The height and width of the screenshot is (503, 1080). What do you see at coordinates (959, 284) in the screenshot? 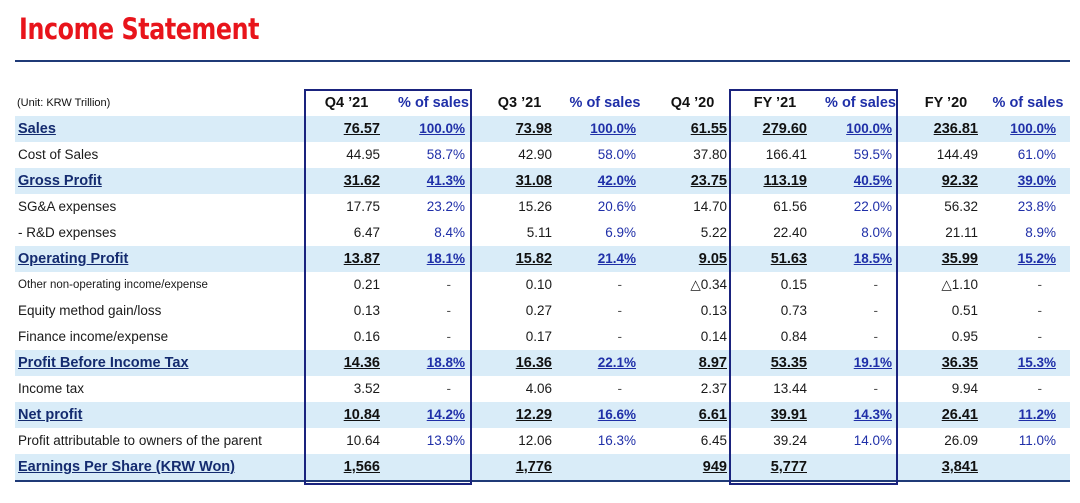
I see `value-cell: △1.10` at bounding box center [959, 284].